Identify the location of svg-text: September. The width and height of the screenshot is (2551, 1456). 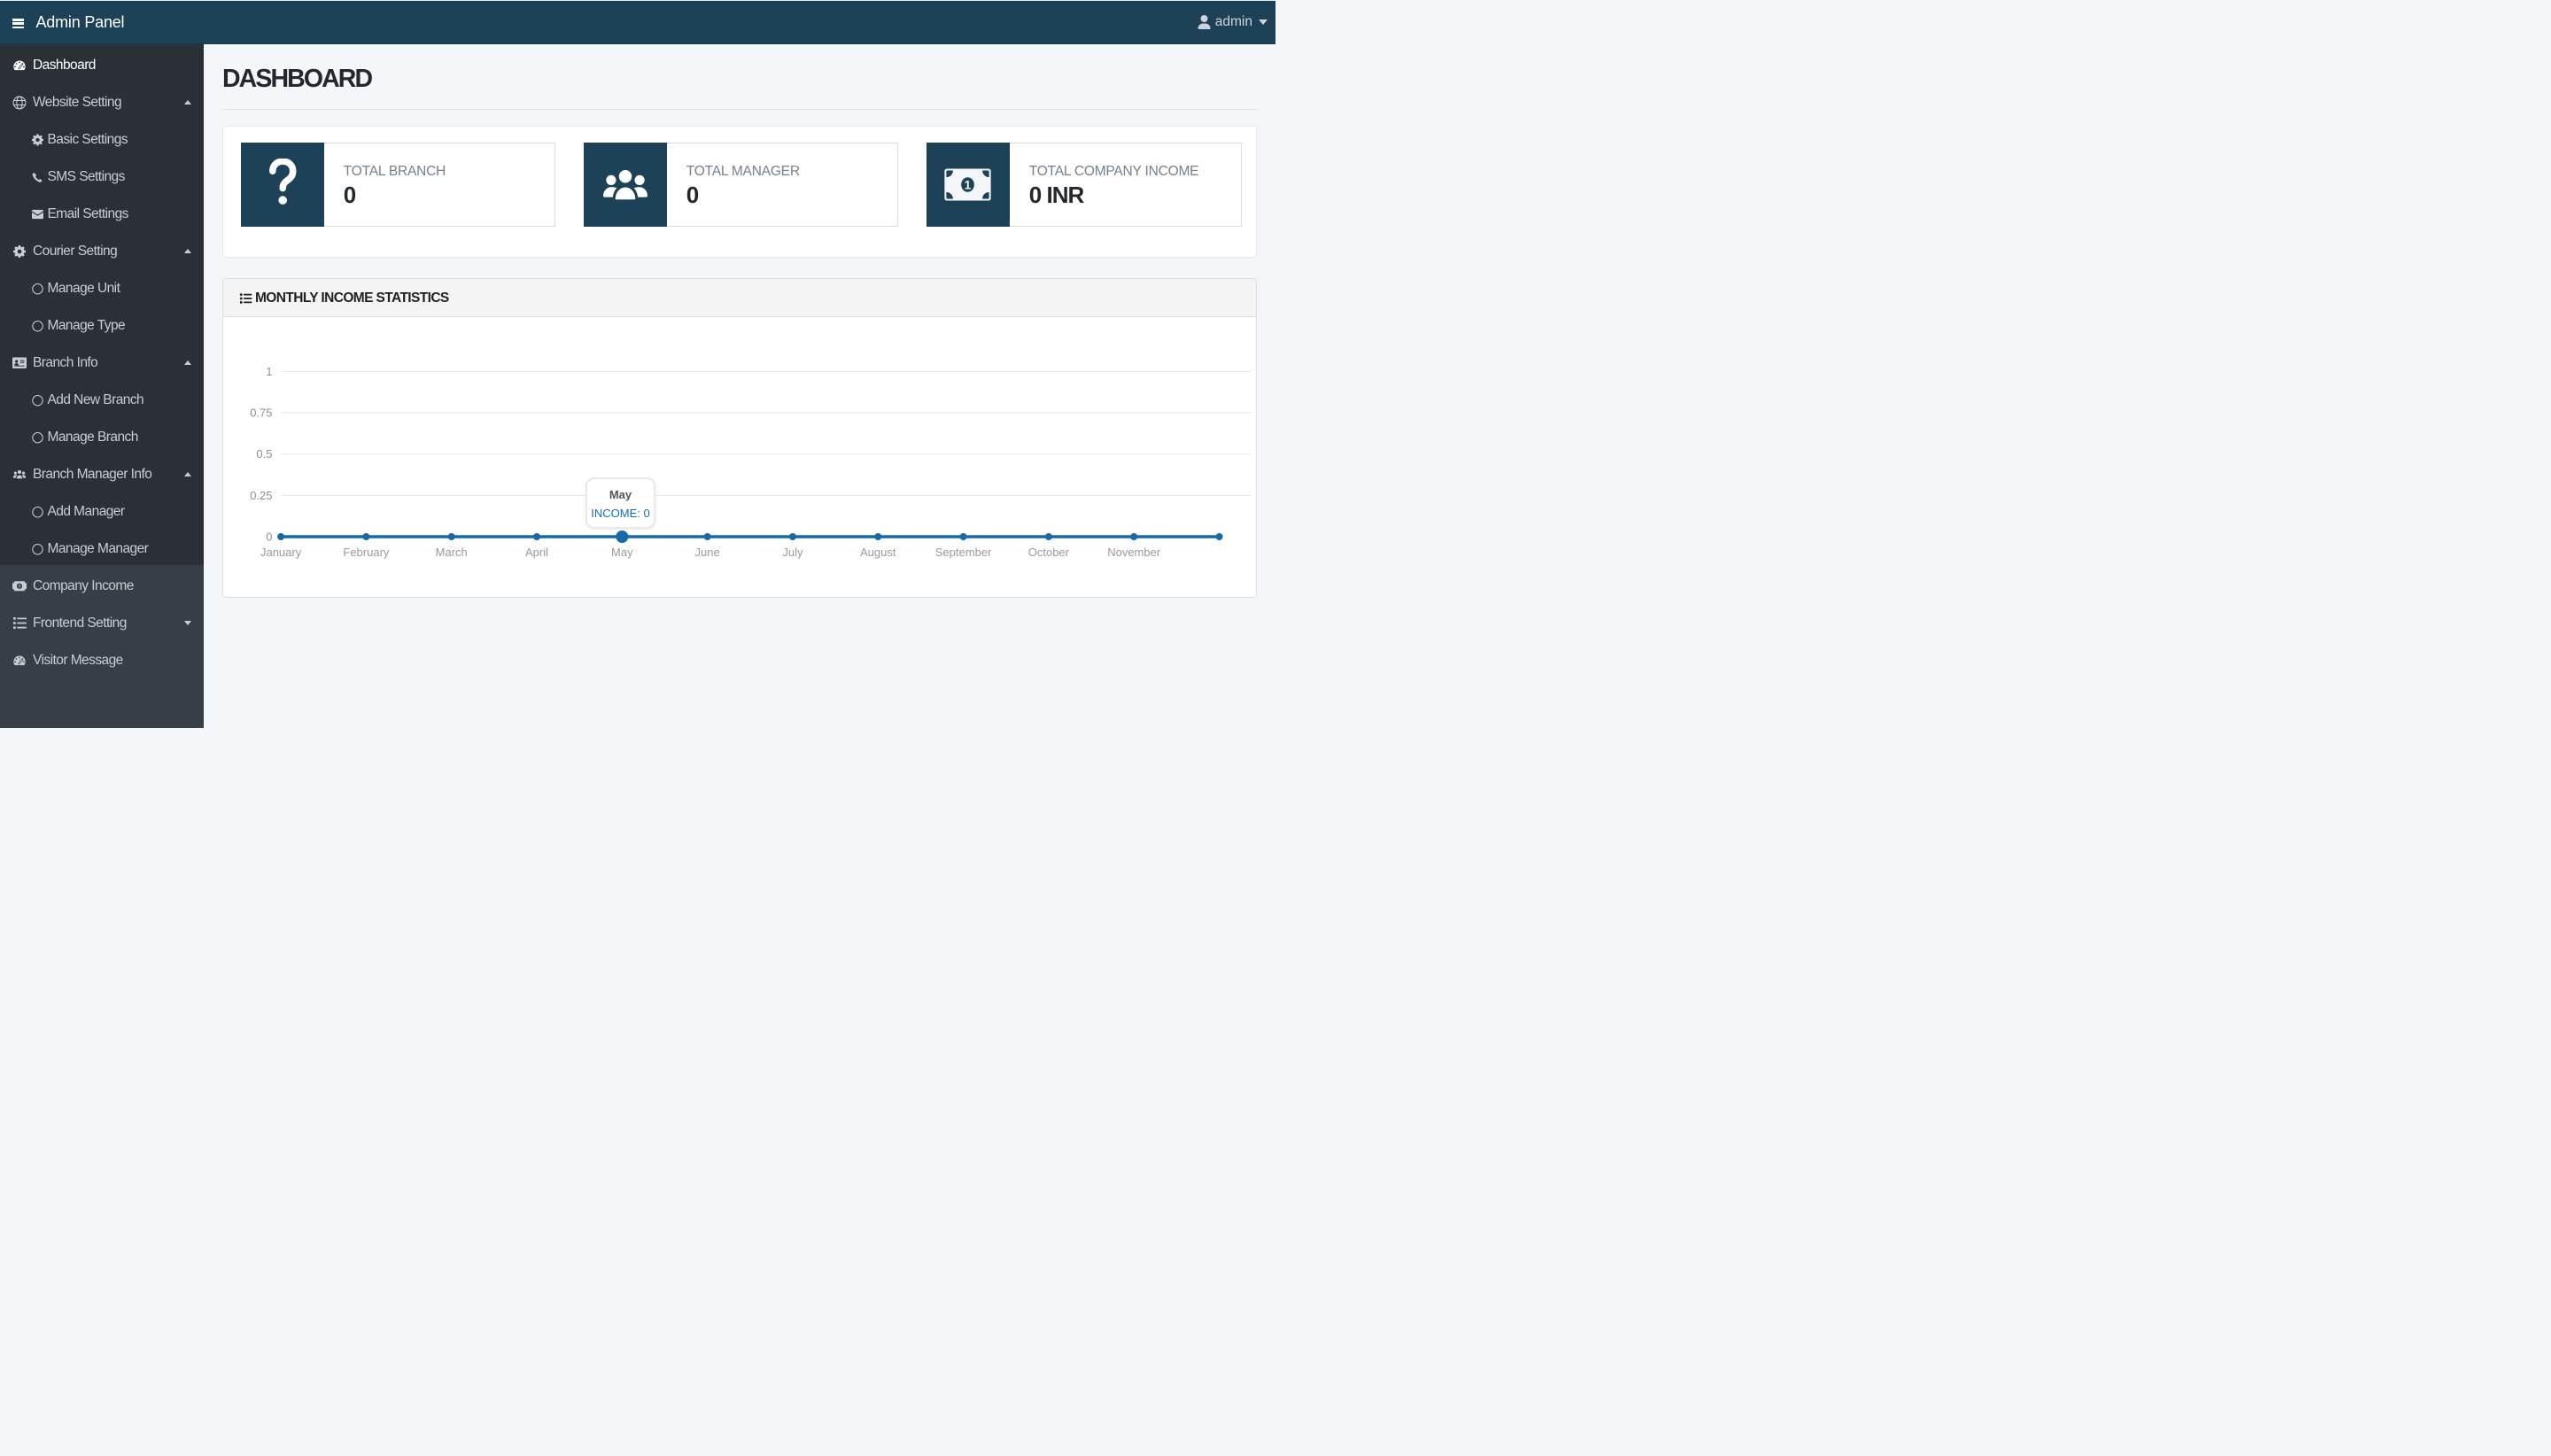
(963, 553).